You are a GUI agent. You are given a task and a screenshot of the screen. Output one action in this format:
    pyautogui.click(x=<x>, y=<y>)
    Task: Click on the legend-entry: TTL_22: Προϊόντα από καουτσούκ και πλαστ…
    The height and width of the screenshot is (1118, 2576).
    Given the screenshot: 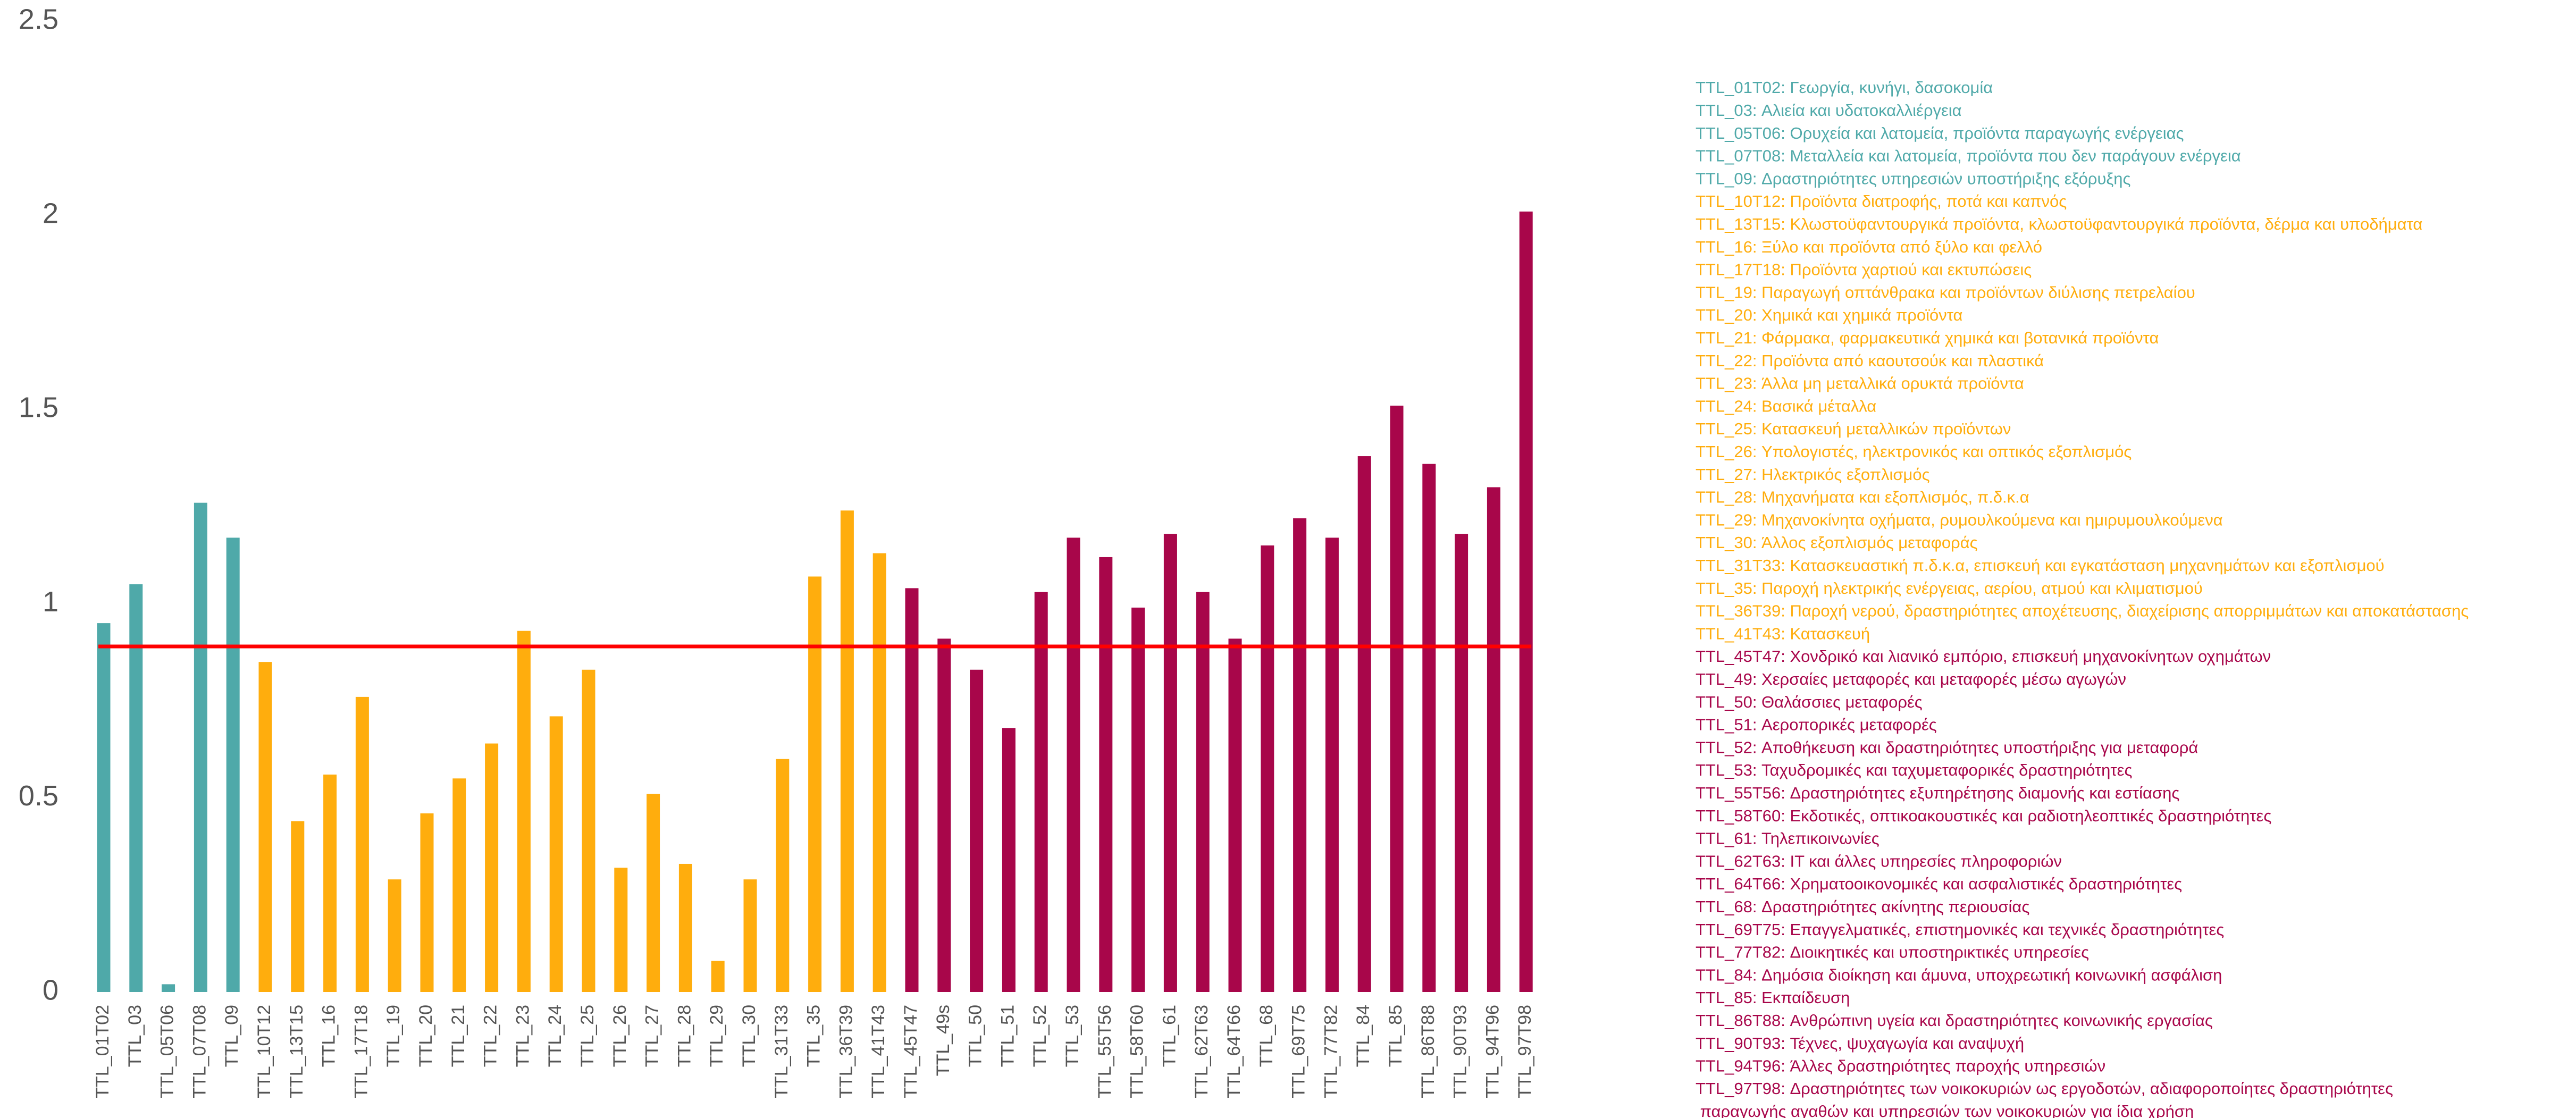 What is the action you would take?
    pyautogui.click(x=1870, y=360)
    